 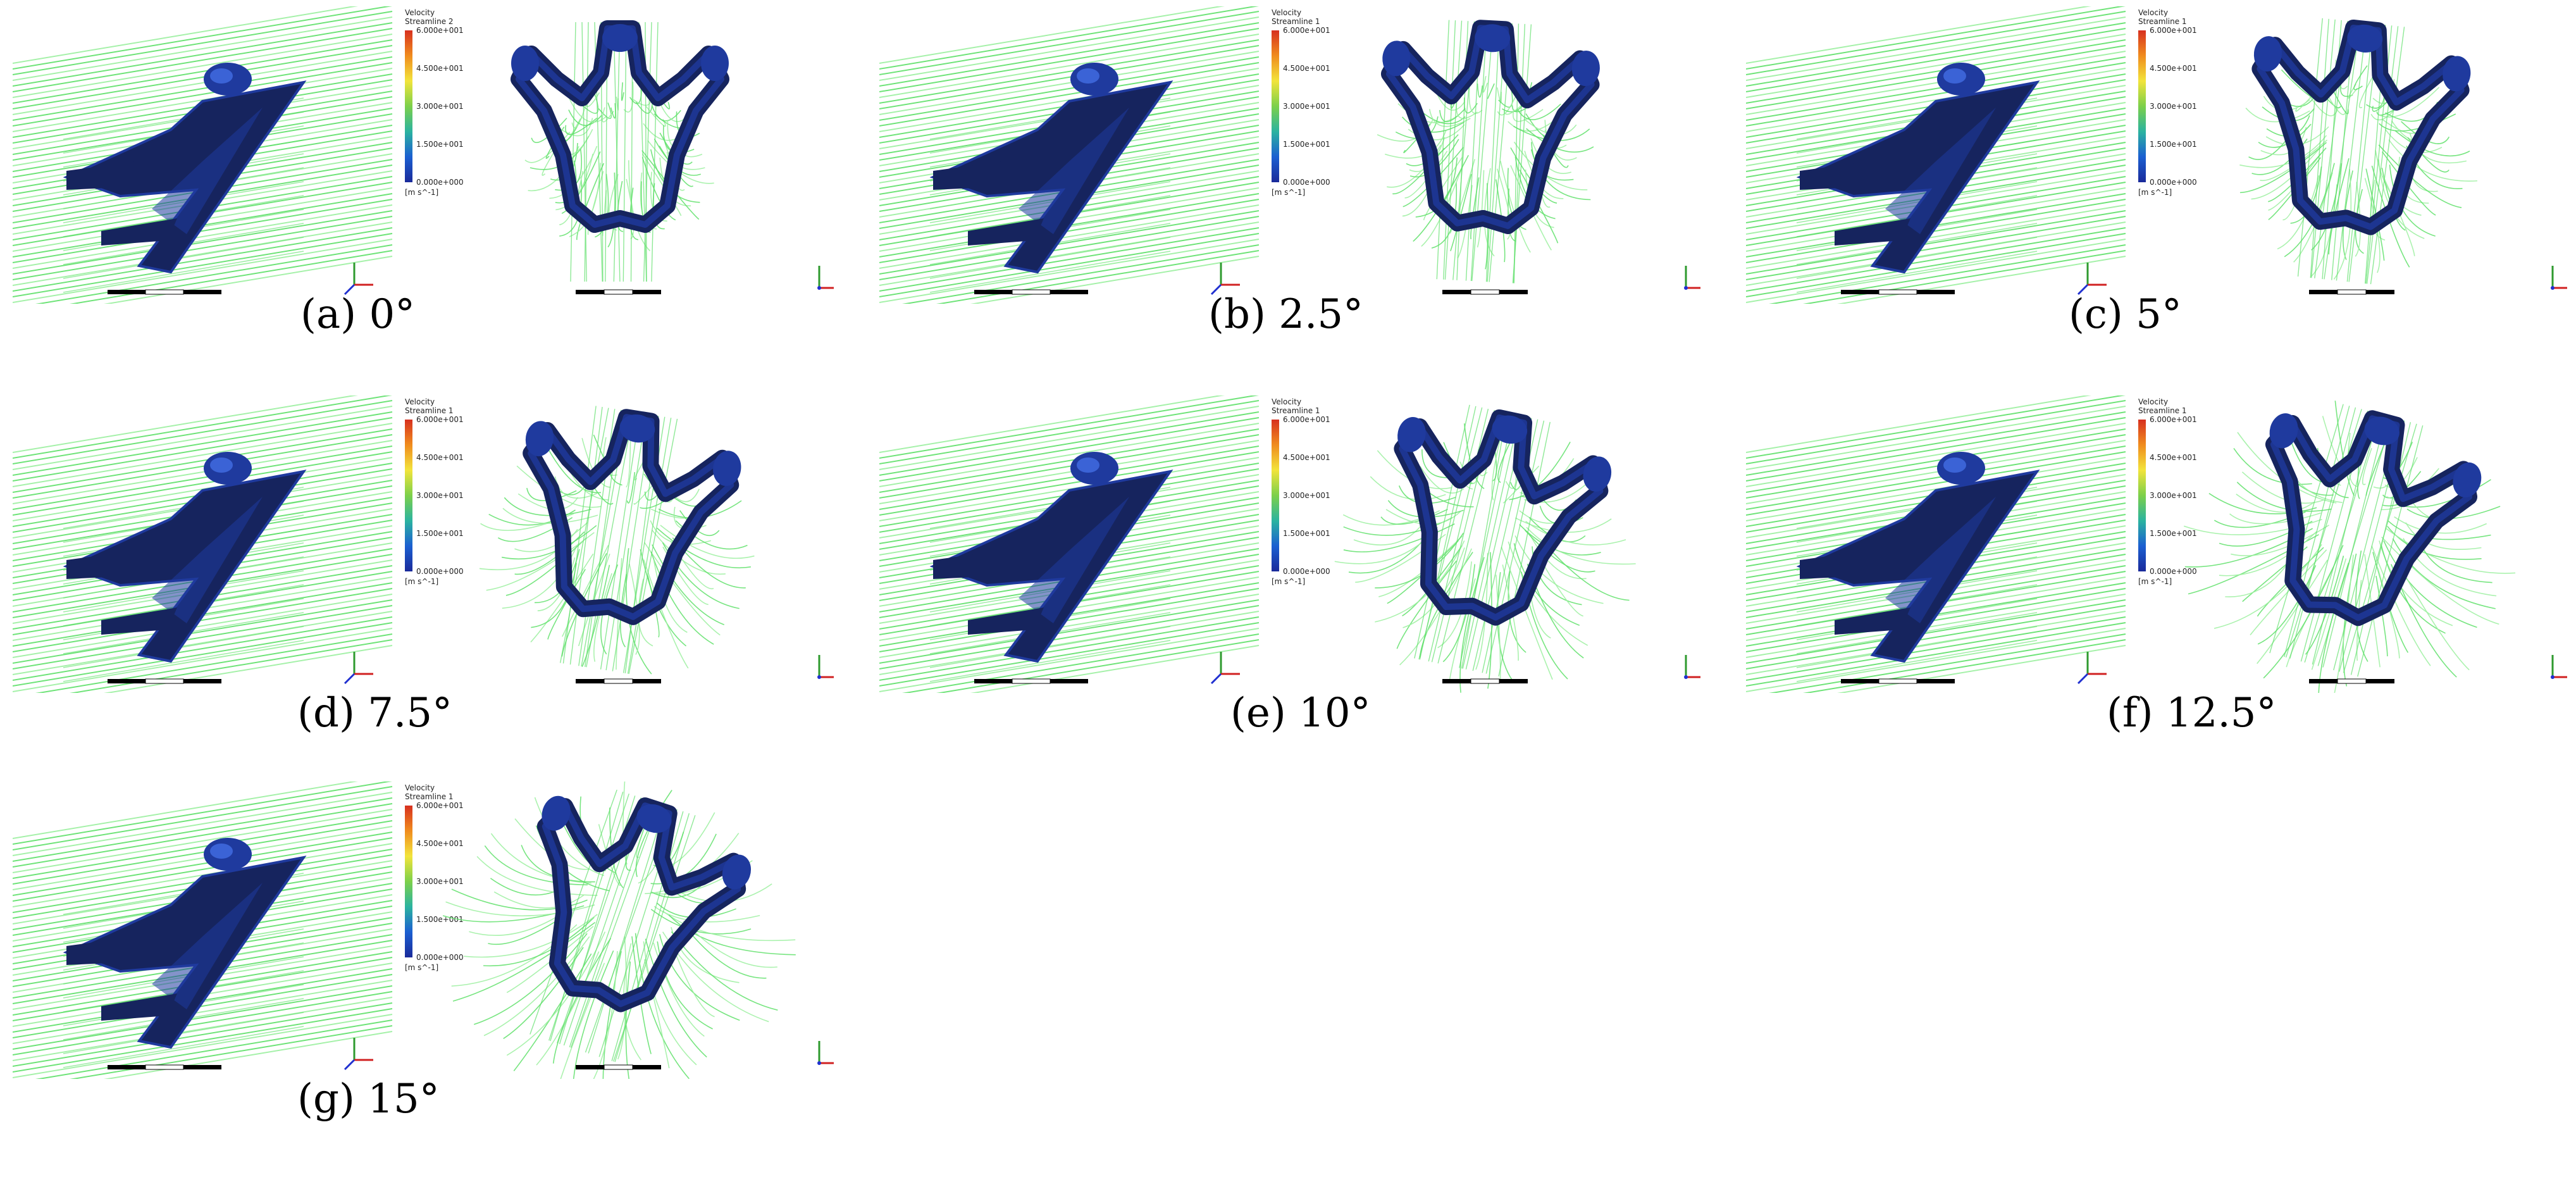 What do you see at coordinates (1286, 315) in the screenshot?
I see `panel-caption: (b) 2.5°` at bounding box center [1286, 315].